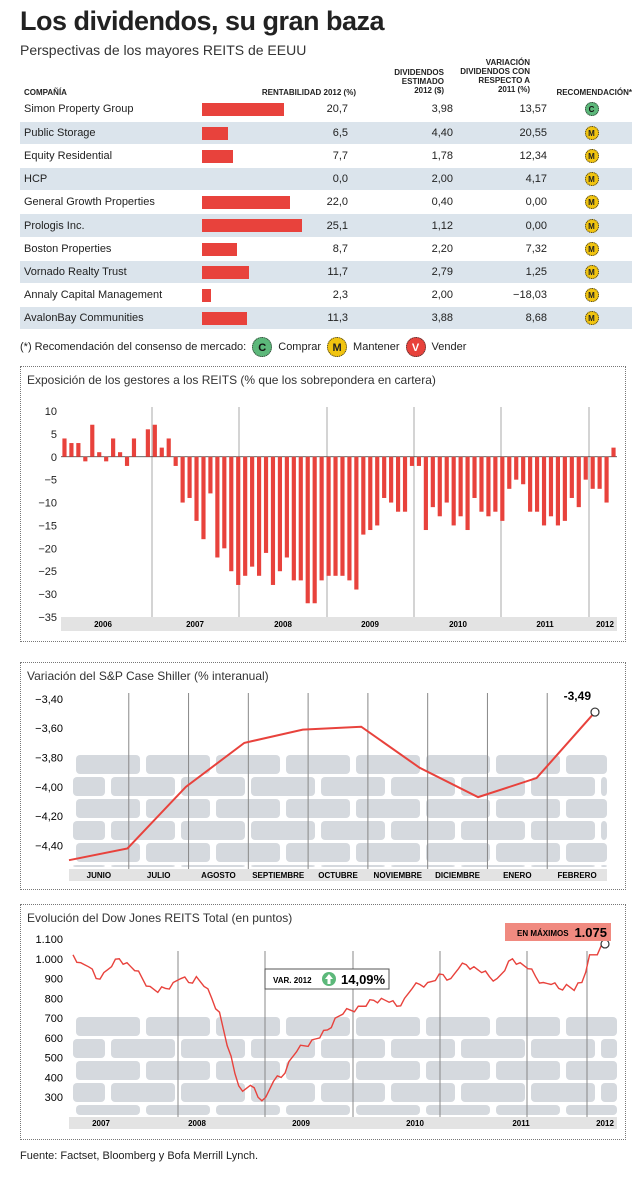 The height and width of the screenshot is (1177, 640). Describe the element at coordinates (404, 110) in the screenshot. I see `dividend-value: 3,98` at that location.